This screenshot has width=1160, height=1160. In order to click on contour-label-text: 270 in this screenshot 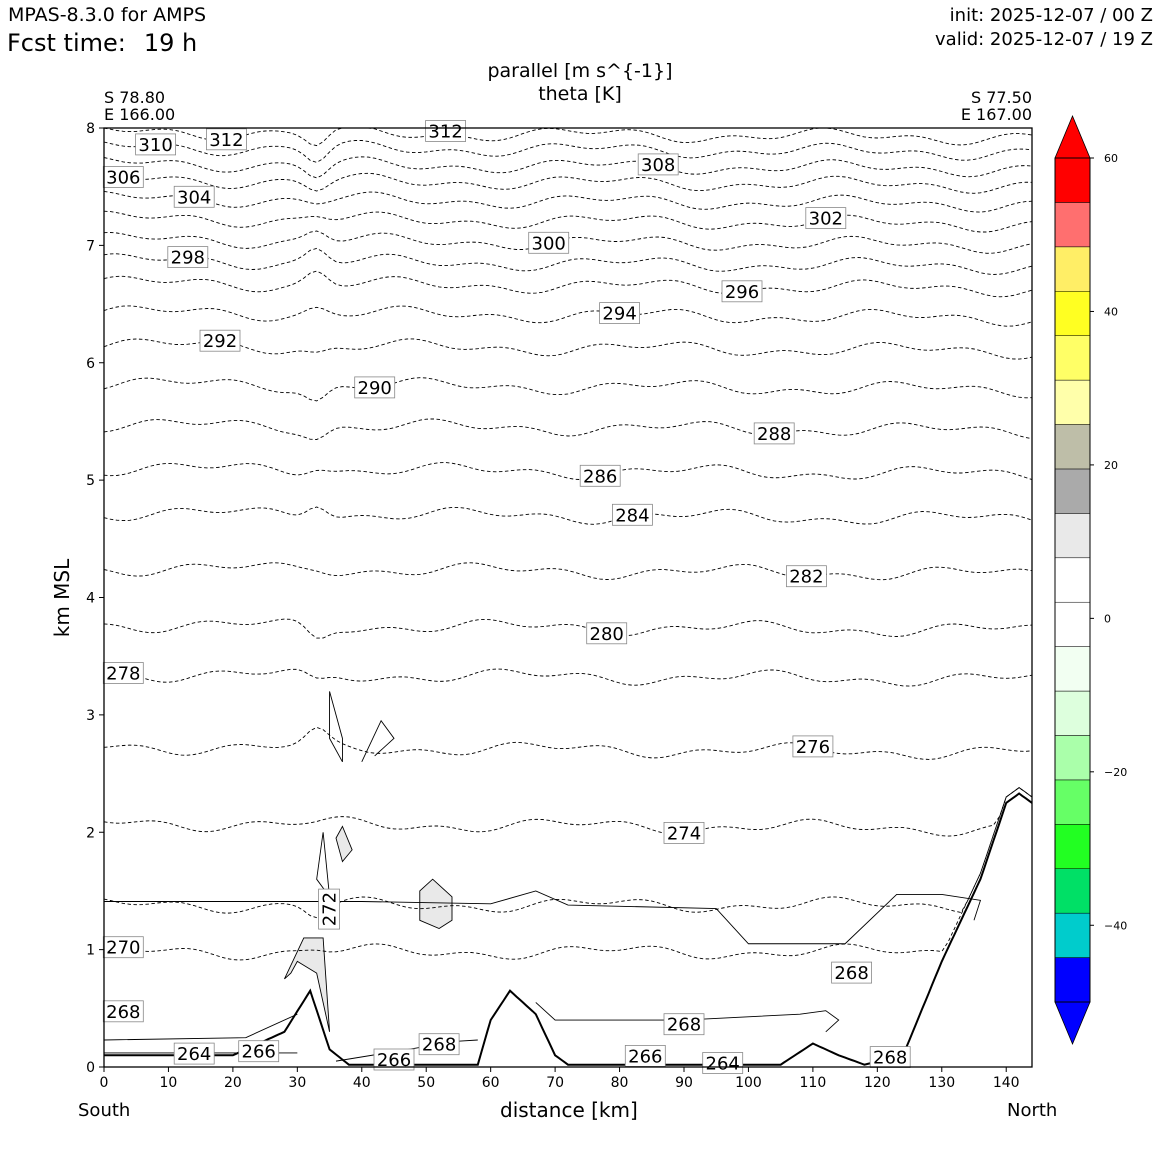, I will do `click(123, 948)`.